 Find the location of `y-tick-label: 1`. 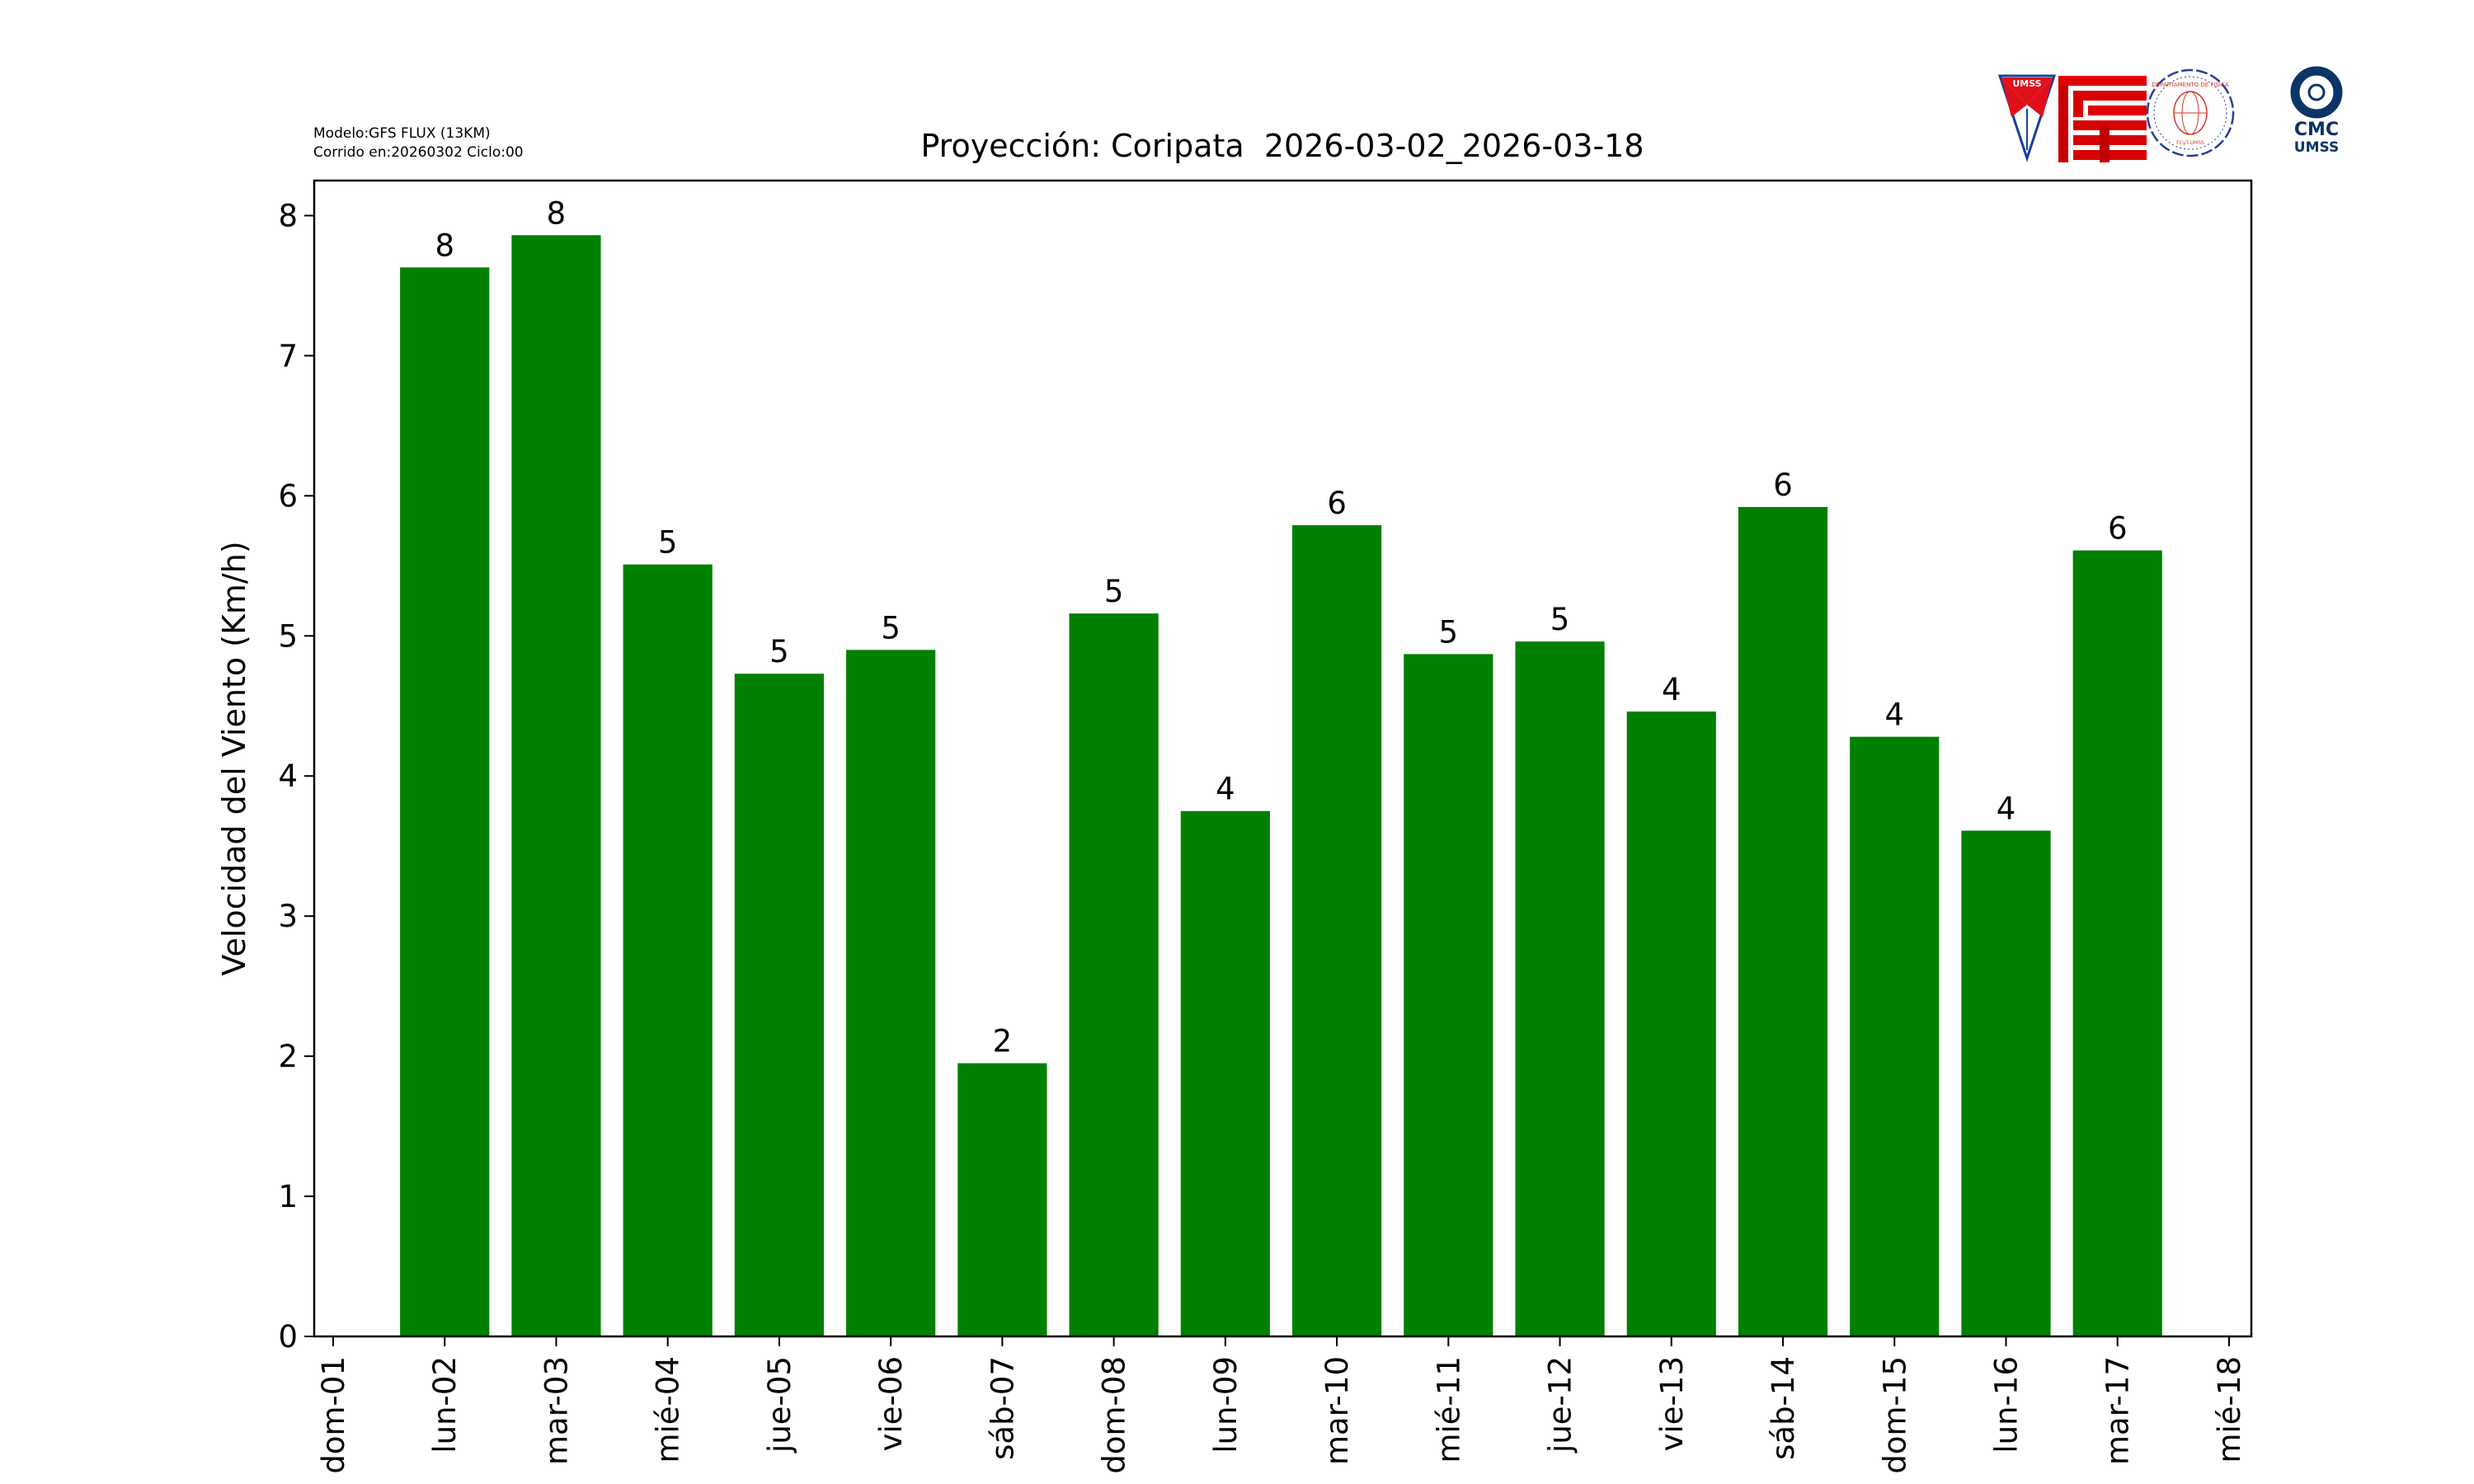

y-tick-label: 1 is located at coordinates (288, 1196).